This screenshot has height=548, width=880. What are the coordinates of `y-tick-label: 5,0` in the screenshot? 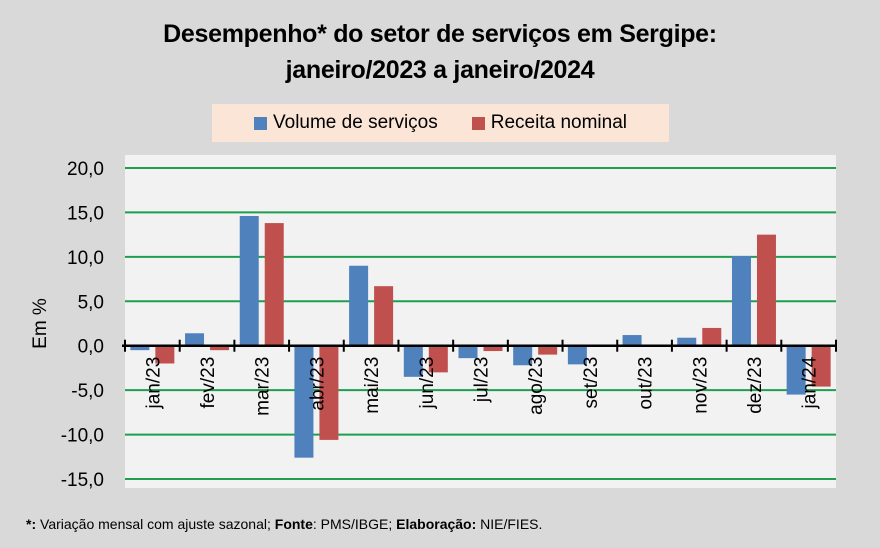 It's located at (91, 302).